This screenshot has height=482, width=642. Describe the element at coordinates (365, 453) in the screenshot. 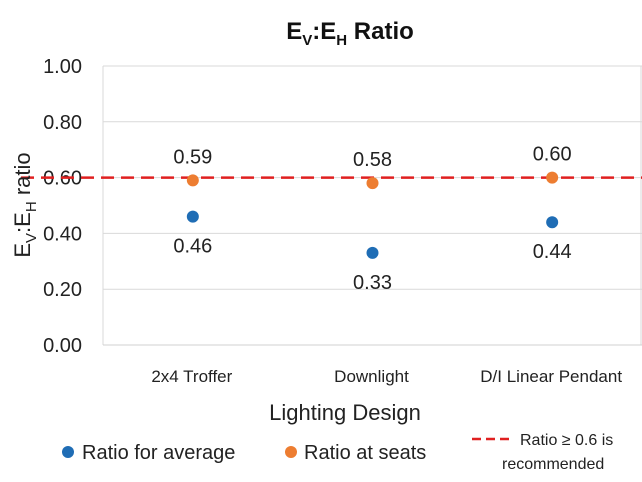

I see `legend-label-seats: Ratio at seats` at that location.